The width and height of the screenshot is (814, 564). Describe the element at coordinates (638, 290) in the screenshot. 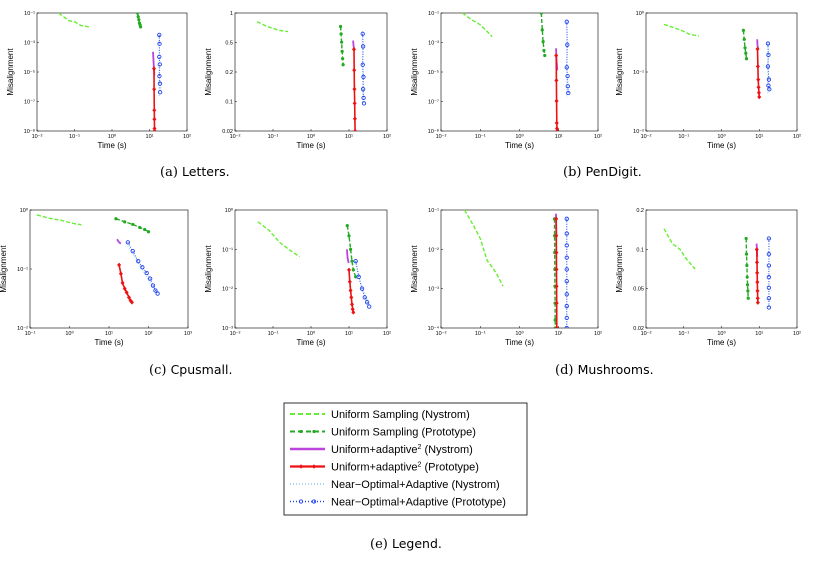

I see `y-tick-label: 0.05` at that location.